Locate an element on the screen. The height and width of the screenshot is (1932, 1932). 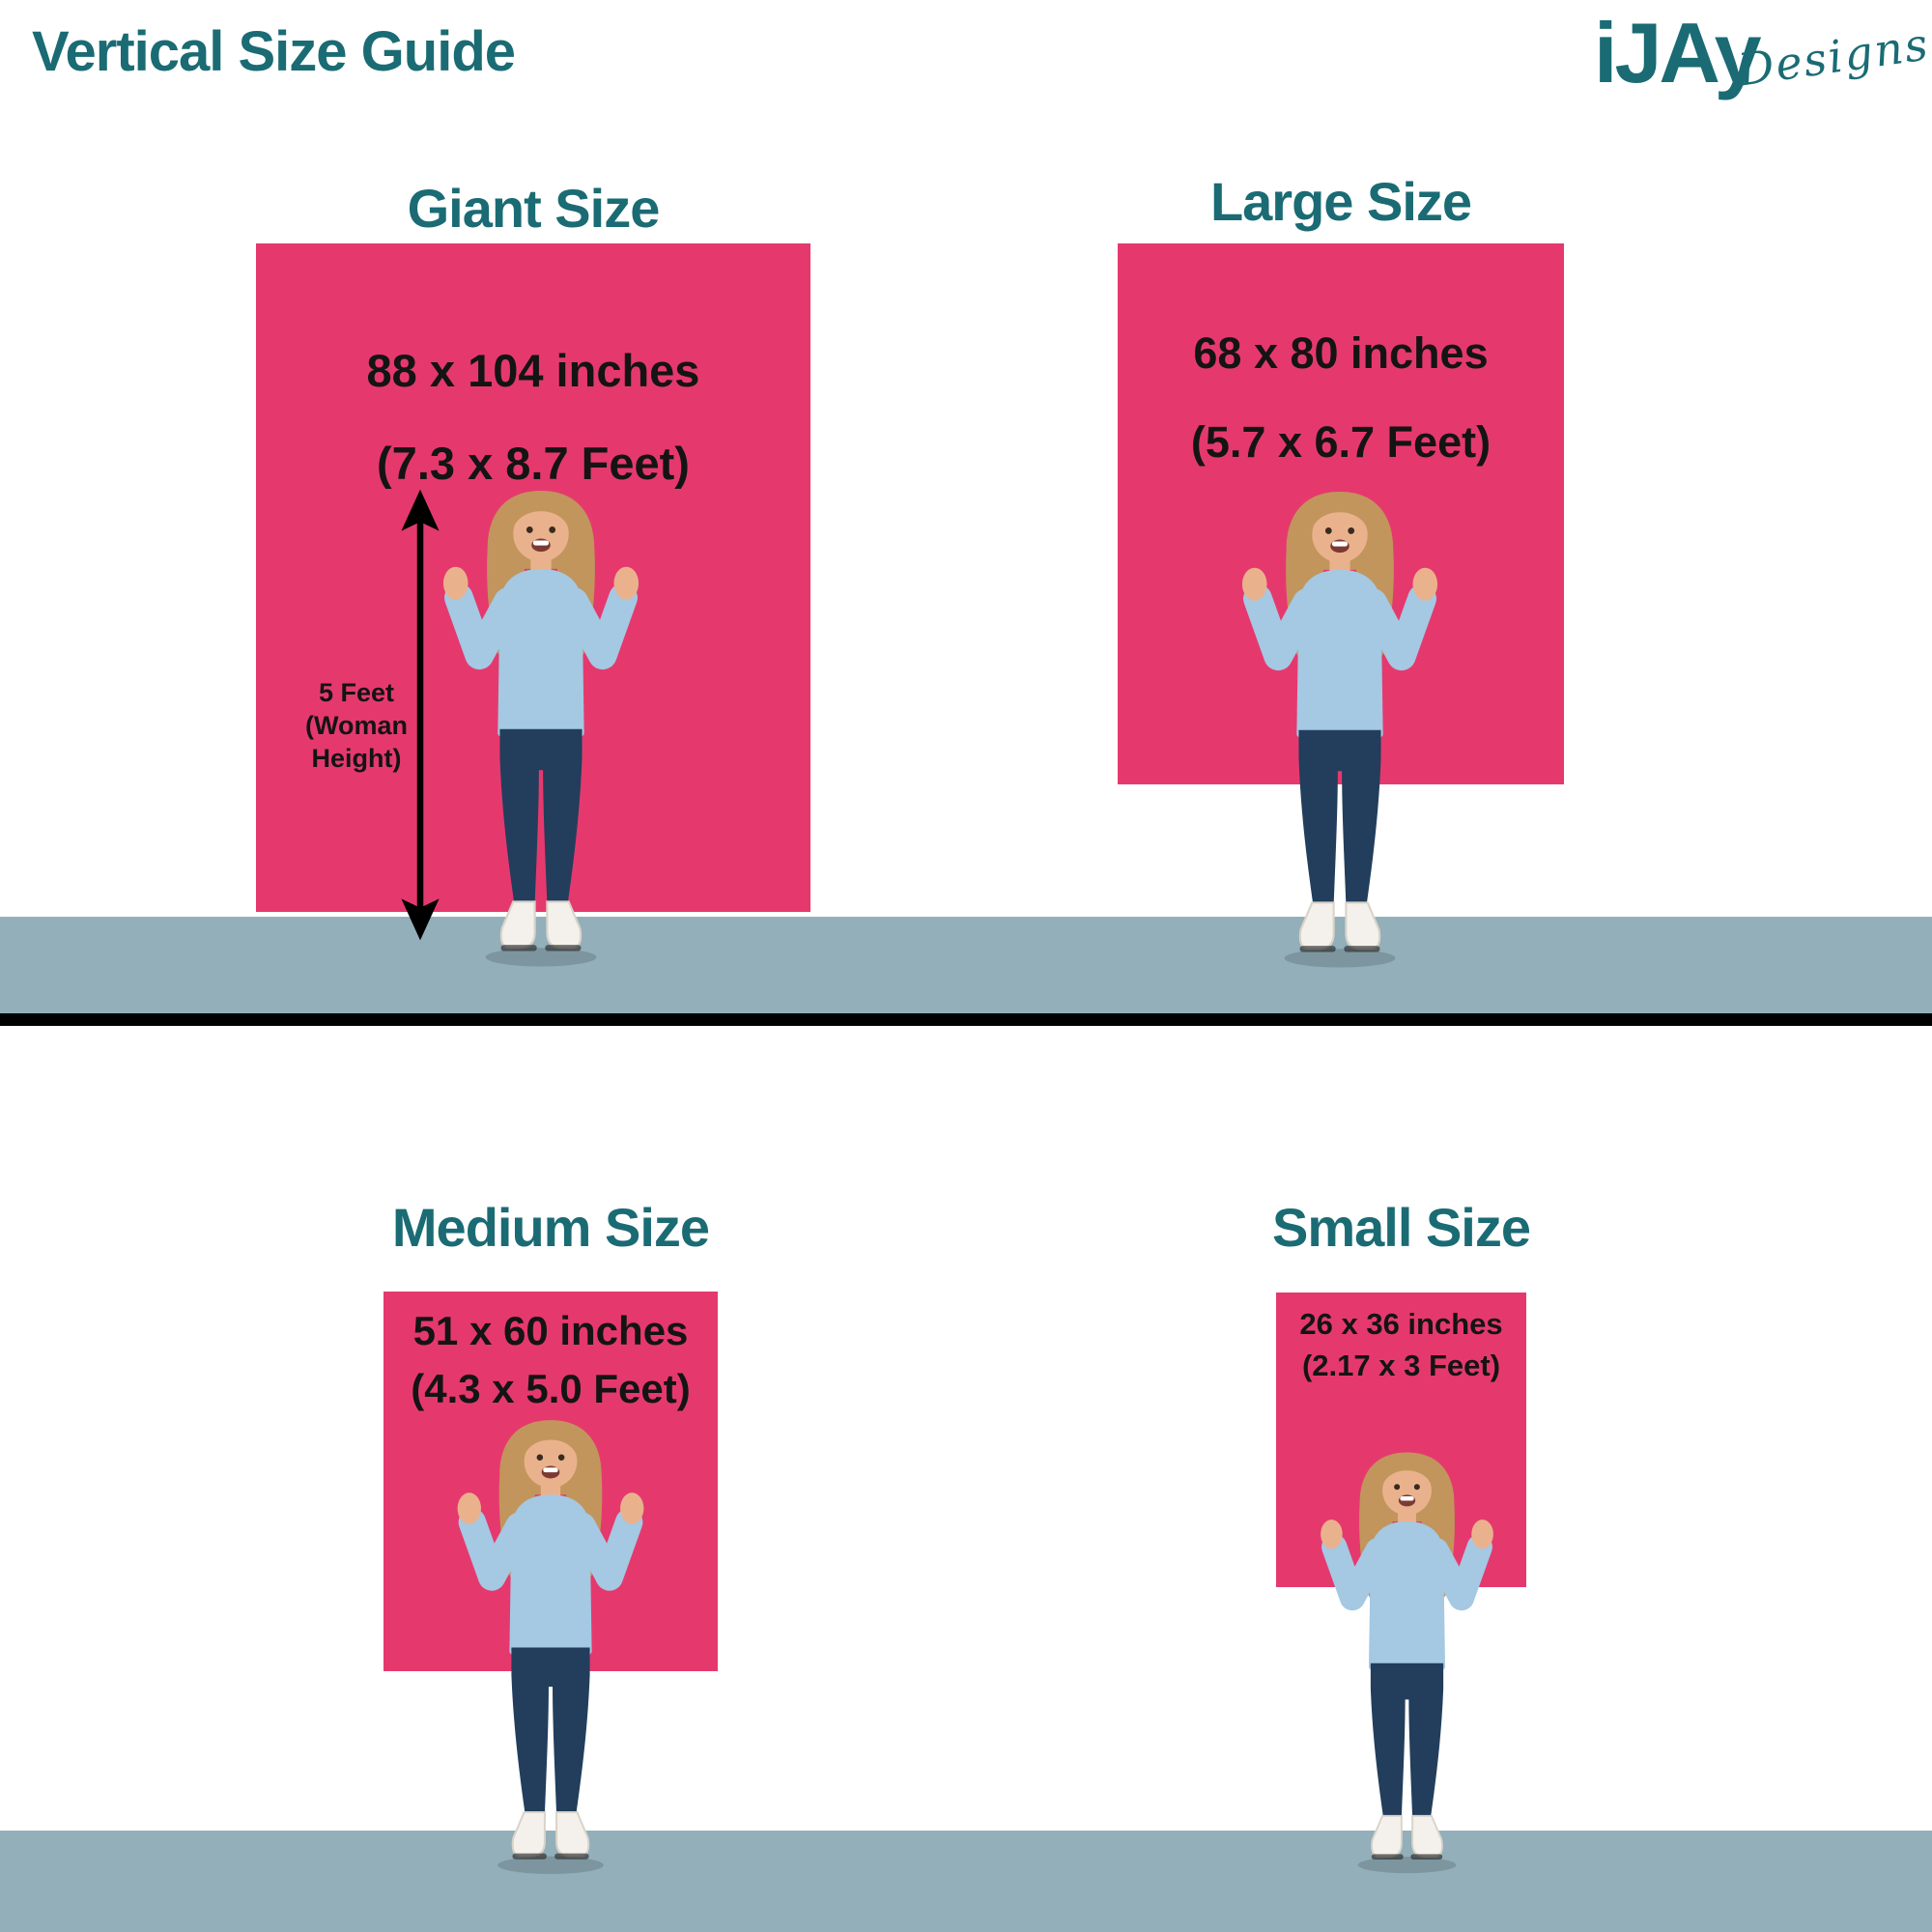
woman-figure-large is located at coordinates (1340, 726).